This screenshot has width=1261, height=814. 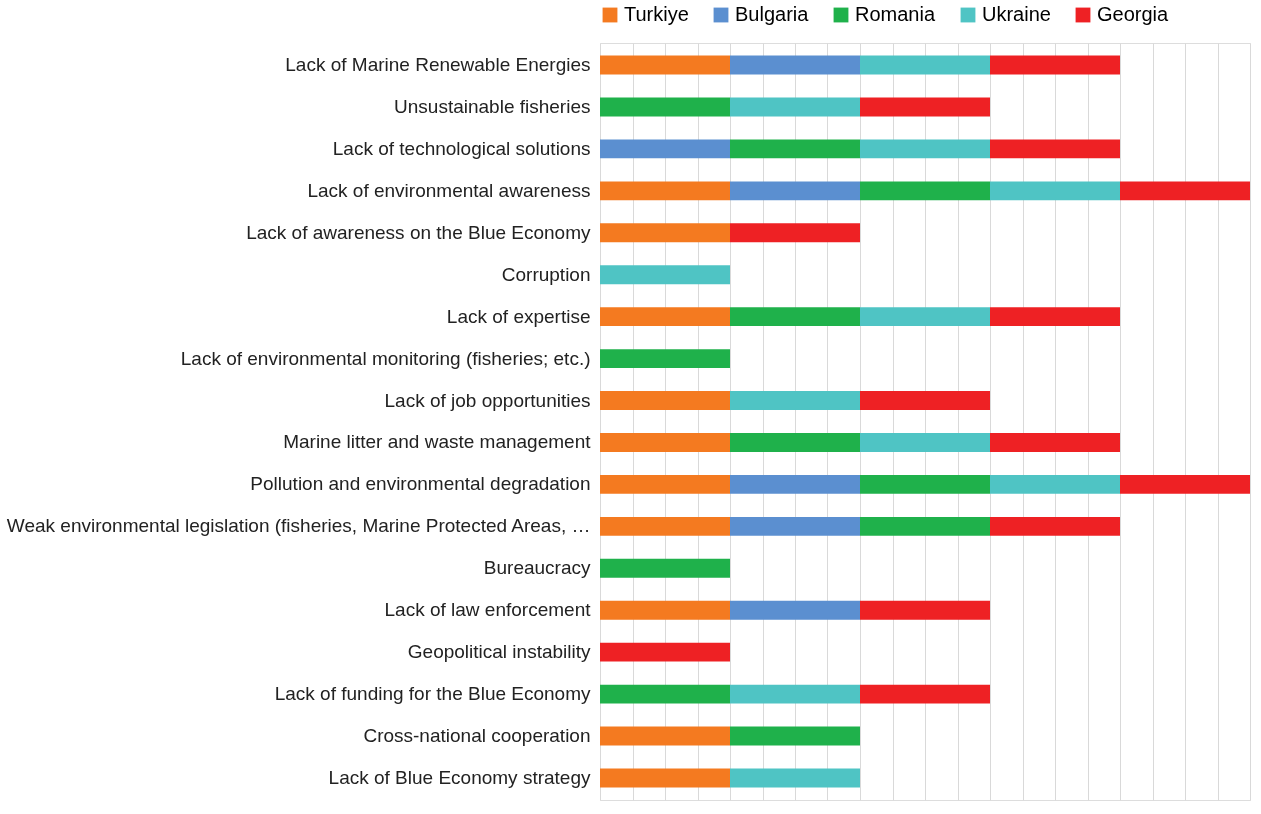 I want to click on y-tick-label: Lack of job opportunities, so click(x=487, y=400).